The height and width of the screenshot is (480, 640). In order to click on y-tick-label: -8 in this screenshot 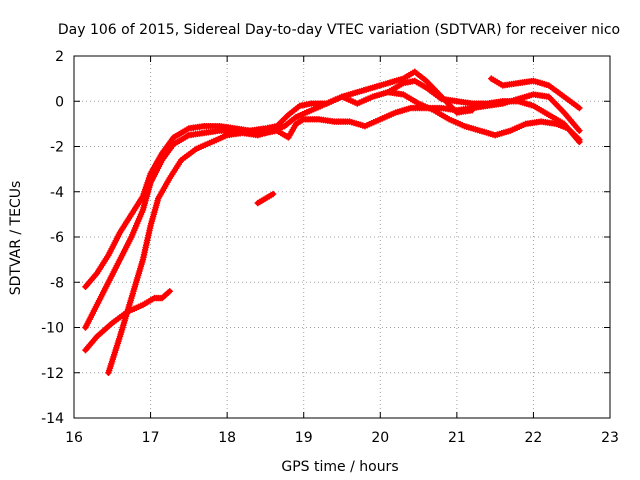, I will do `click(57, 283)`.